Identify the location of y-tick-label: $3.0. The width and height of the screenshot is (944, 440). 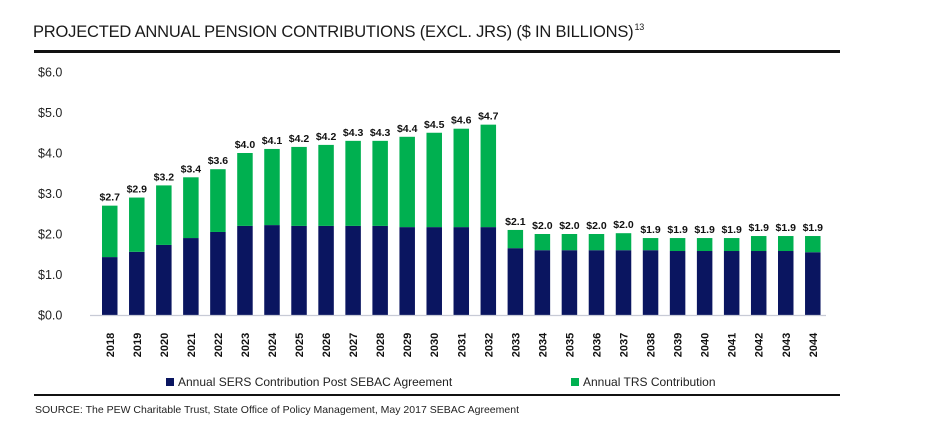
(50, 194).